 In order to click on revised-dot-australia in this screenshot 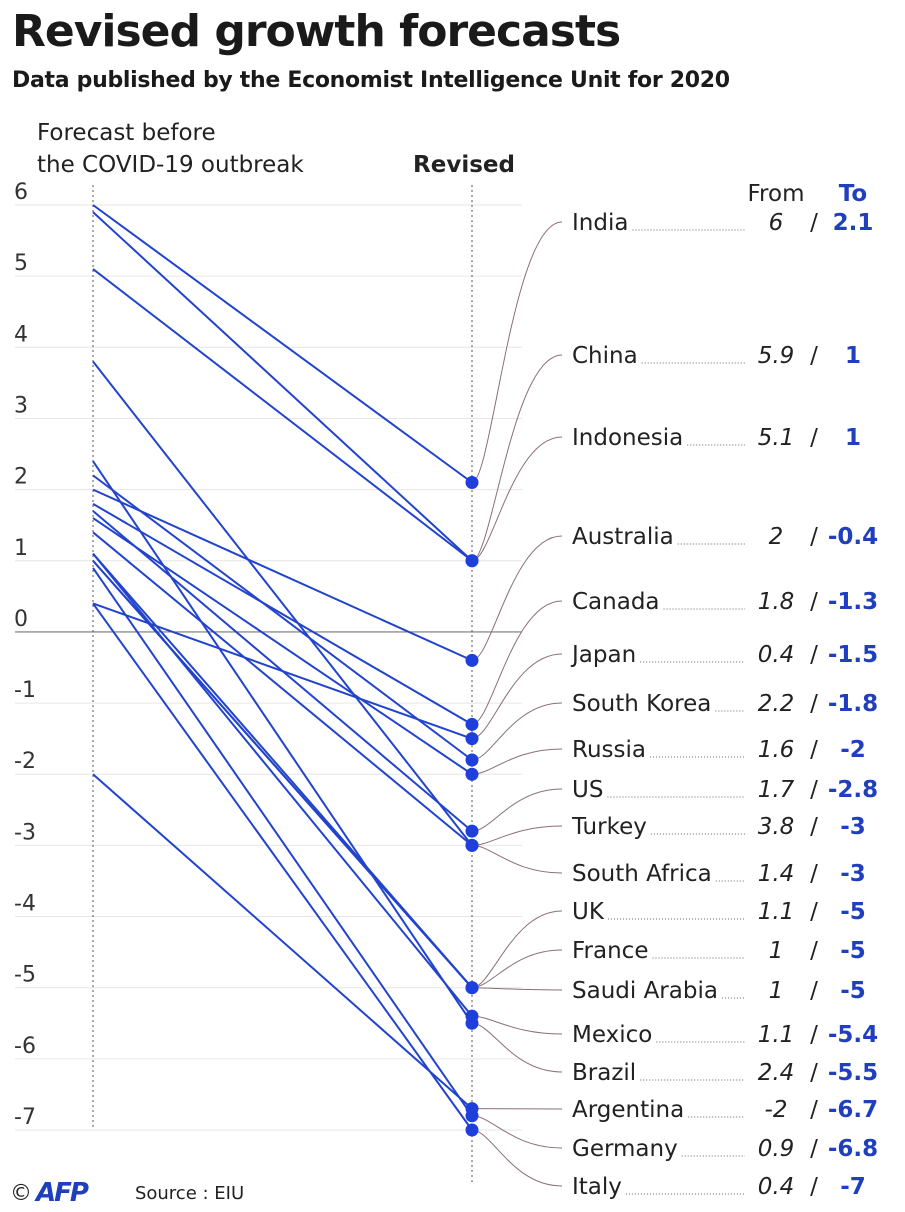, I will do `click(472, 660)`.